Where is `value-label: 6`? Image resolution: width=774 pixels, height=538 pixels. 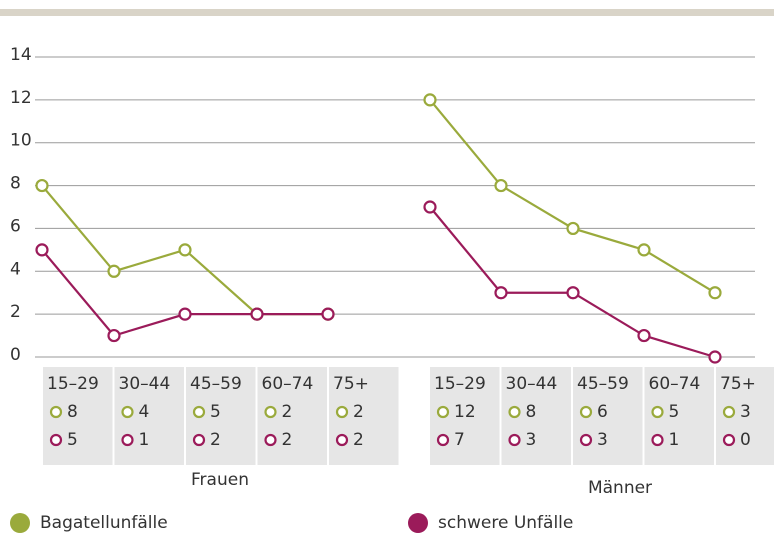 value-label: 6 is located at coordinates (602, 412).